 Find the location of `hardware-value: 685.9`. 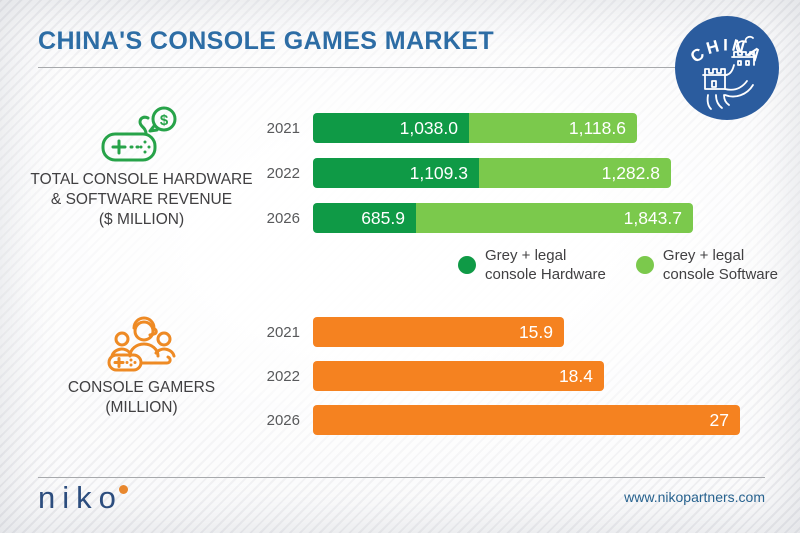

hardware-value: 685.9 is located at coordinates (383, 217).